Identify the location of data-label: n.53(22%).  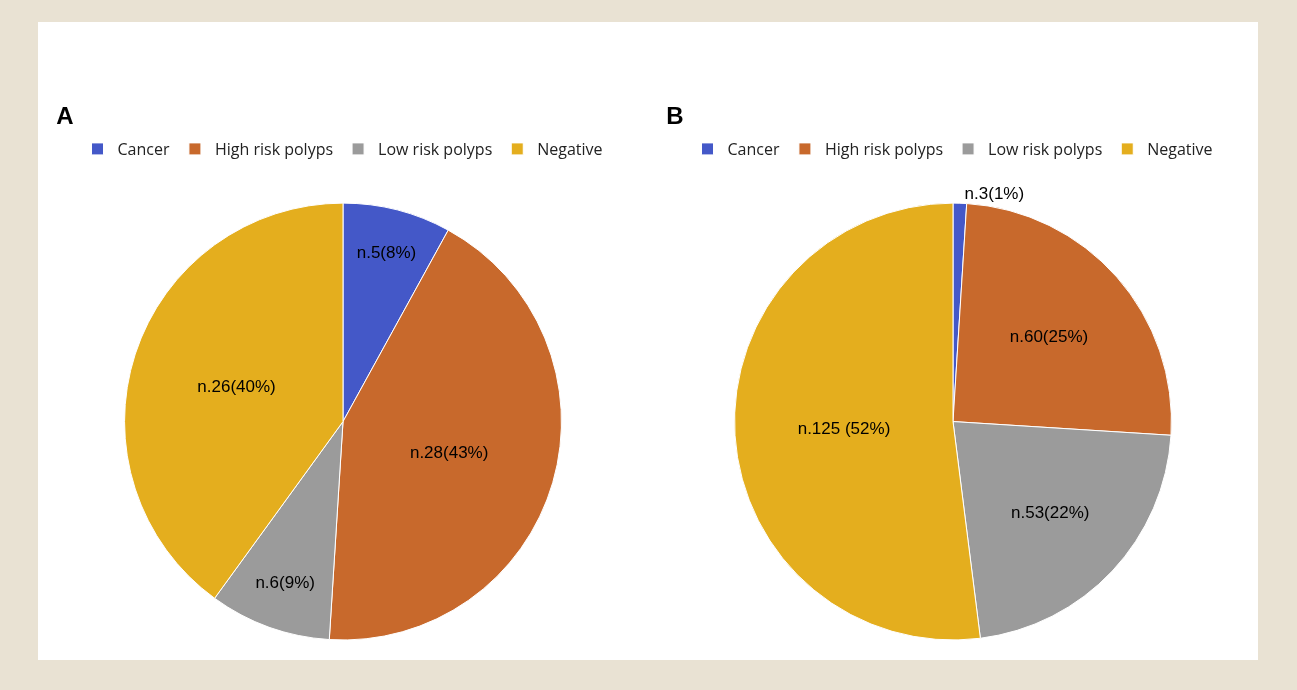
(1050, 513).